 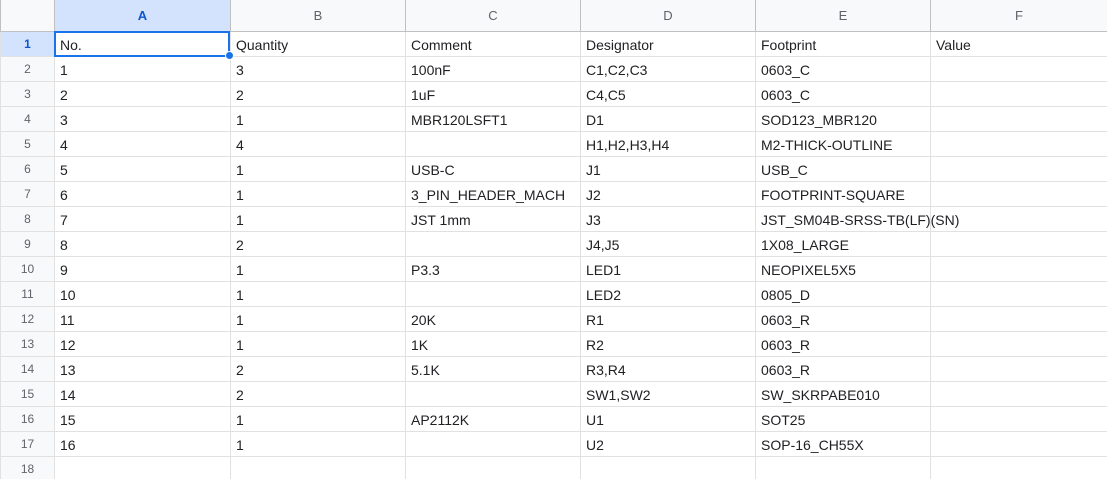 I want to click on cell-b1: Quantity, so click(x=318, y=43).